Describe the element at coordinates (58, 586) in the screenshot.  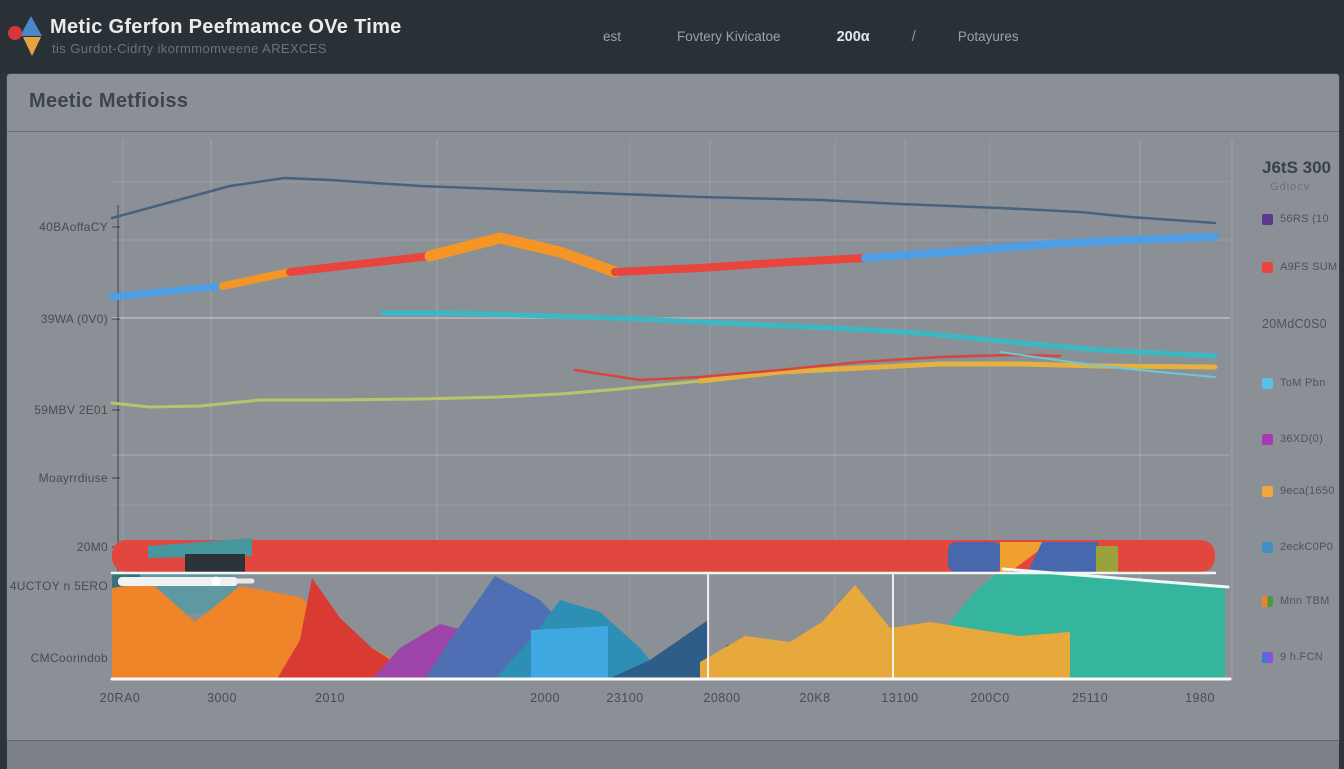
I see `y-axis-label: 4UCTOY n 5ERO` at that location.